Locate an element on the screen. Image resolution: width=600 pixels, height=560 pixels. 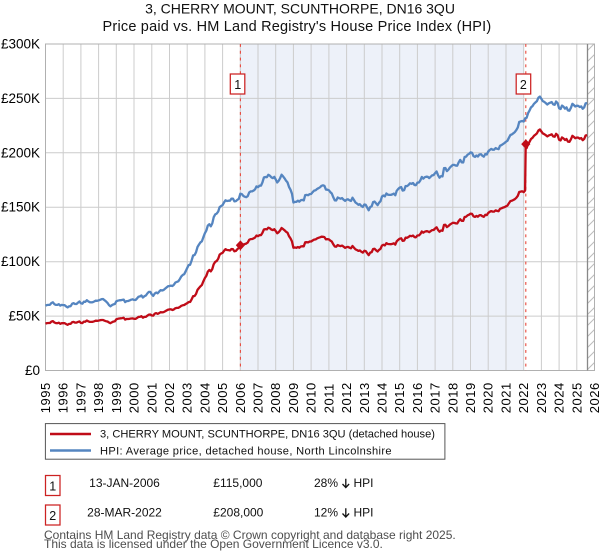
svg-text: 2003 is located at coordinates (187, 397).